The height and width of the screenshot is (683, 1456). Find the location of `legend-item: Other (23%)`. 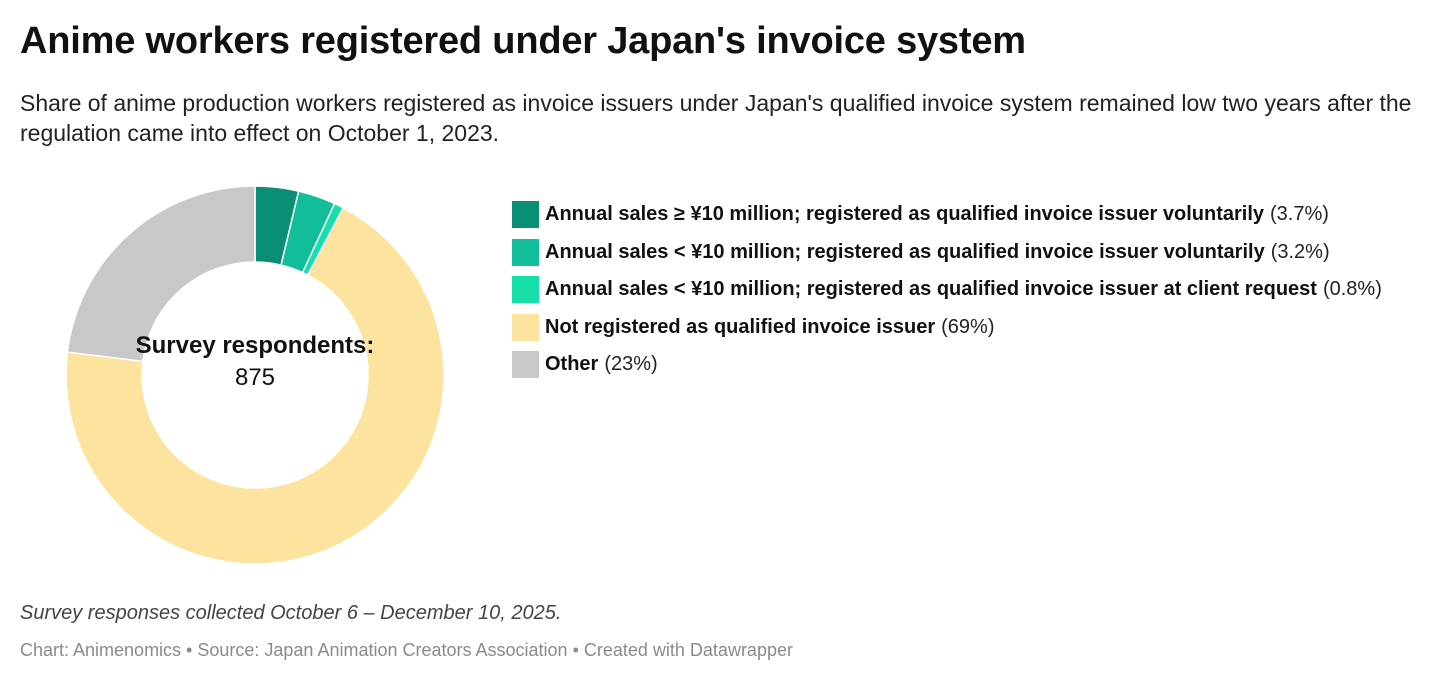

legend-item: Other (23%) is located at coordinates (979, 365).